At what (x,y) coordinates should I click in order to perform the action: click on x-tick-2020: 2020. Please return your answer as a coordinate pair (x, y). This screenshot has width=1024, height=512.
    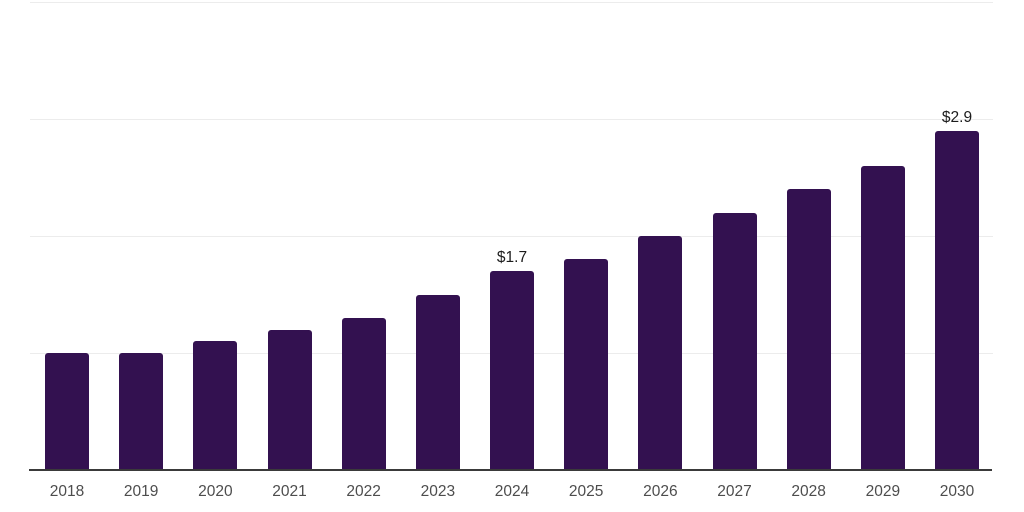
    Looking at the image, I should click on (215, 491).